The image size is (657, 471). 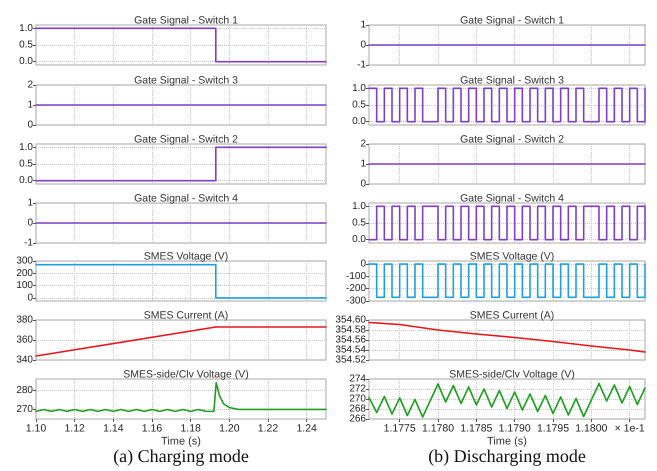 What do you see at coordinates (476, 428) in the screenshot?
I see `x-tick-label: 1.1785` at bounding box center [476, 428].